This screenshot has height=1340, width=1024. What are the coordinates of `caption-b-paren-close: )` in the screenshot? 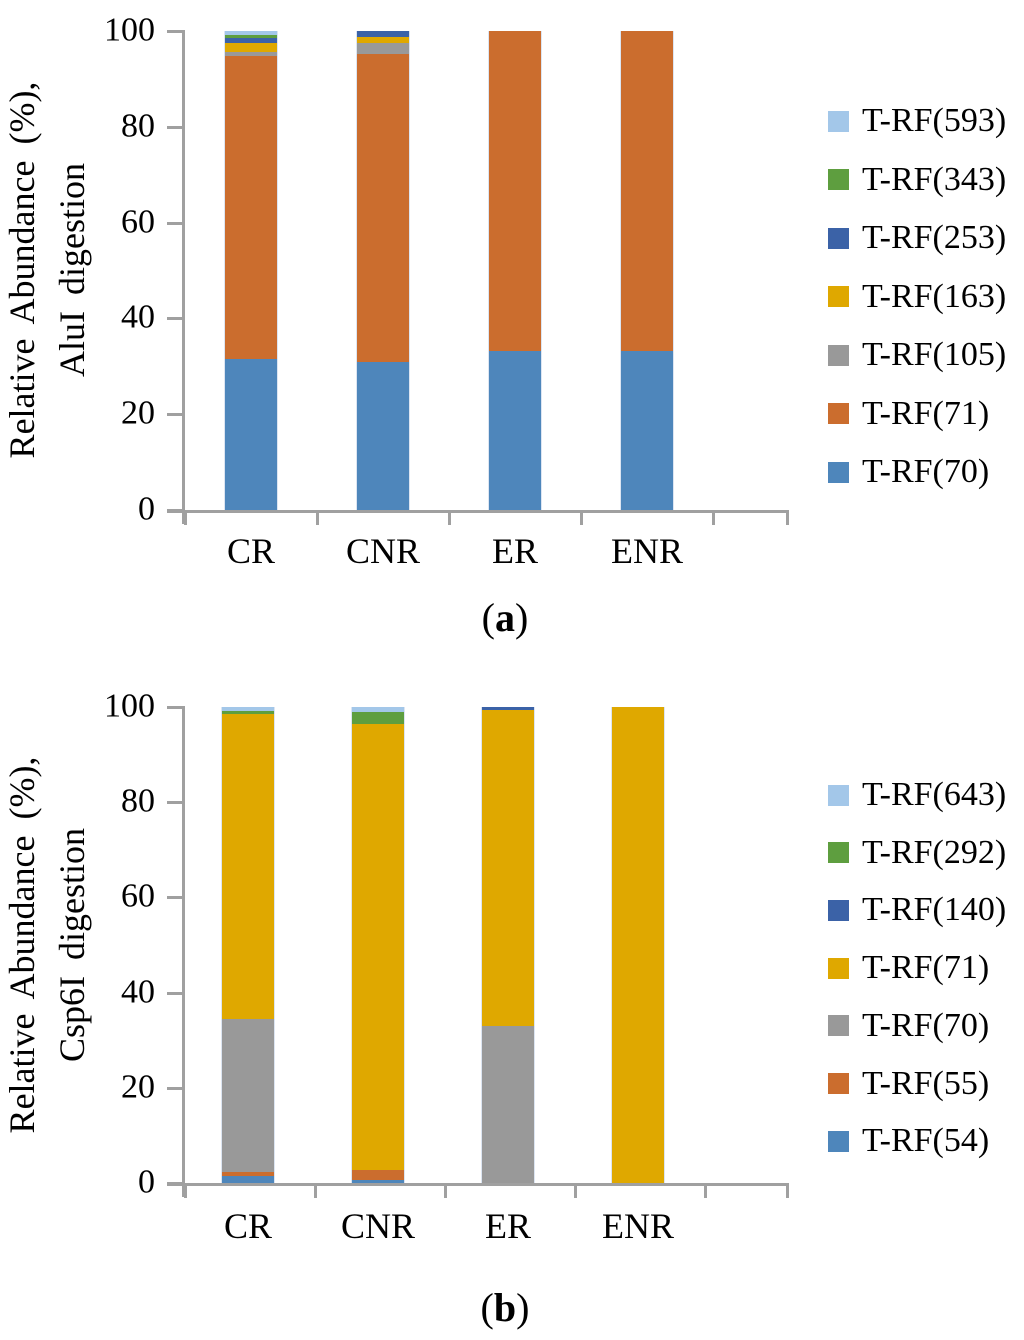 It's located at (523, 1307).